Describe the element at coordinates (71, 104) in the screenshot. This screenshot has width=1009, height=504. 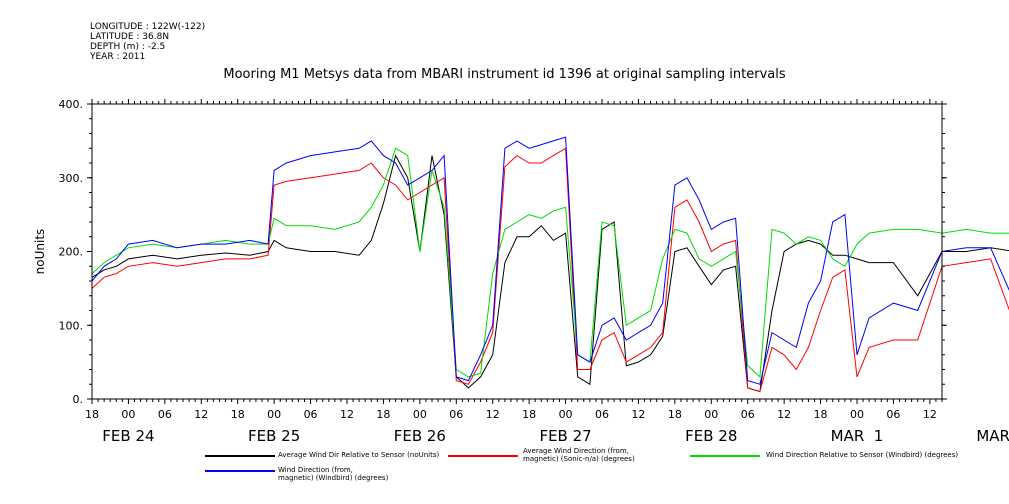
I see `y-tick-label: 400.` at that location.